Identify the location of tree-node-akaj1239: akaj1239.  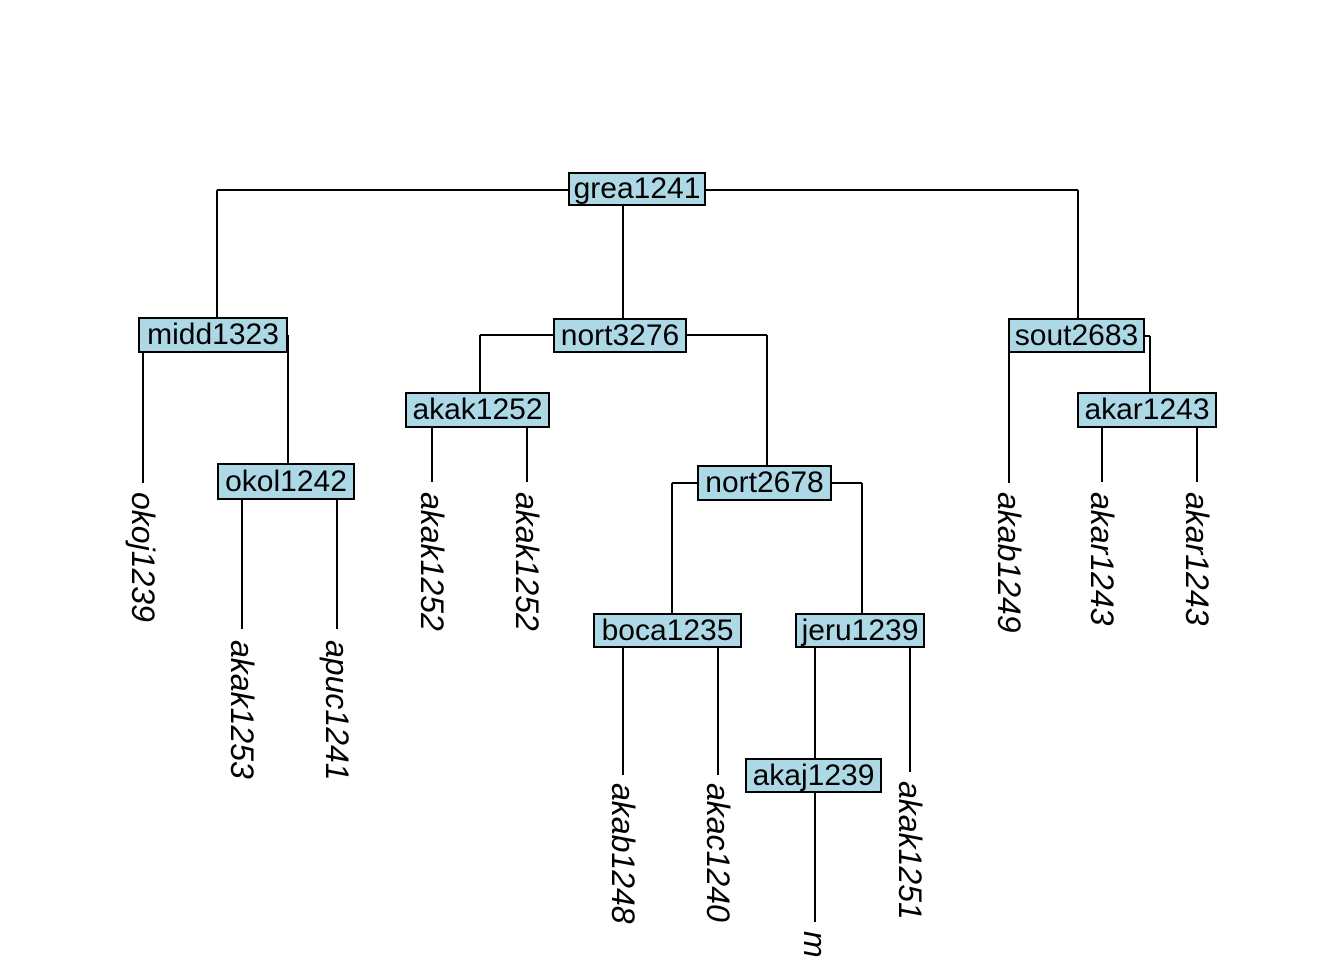
(813, 775).